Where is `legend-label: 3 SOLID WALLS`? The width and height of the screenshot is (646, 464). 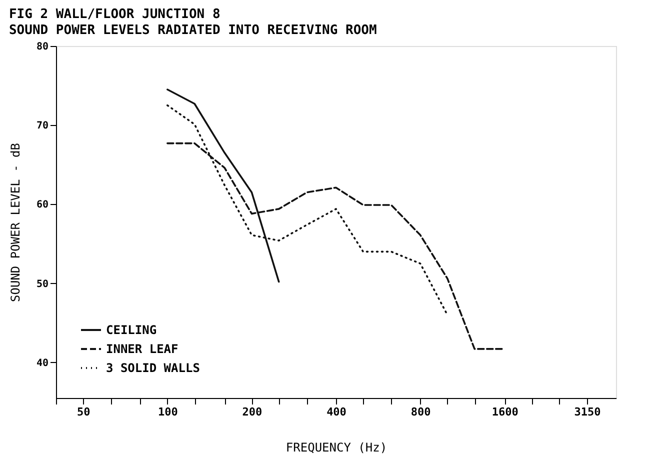 legend-label: 3 SOLID WALLS is located at coordinates (153, 368).